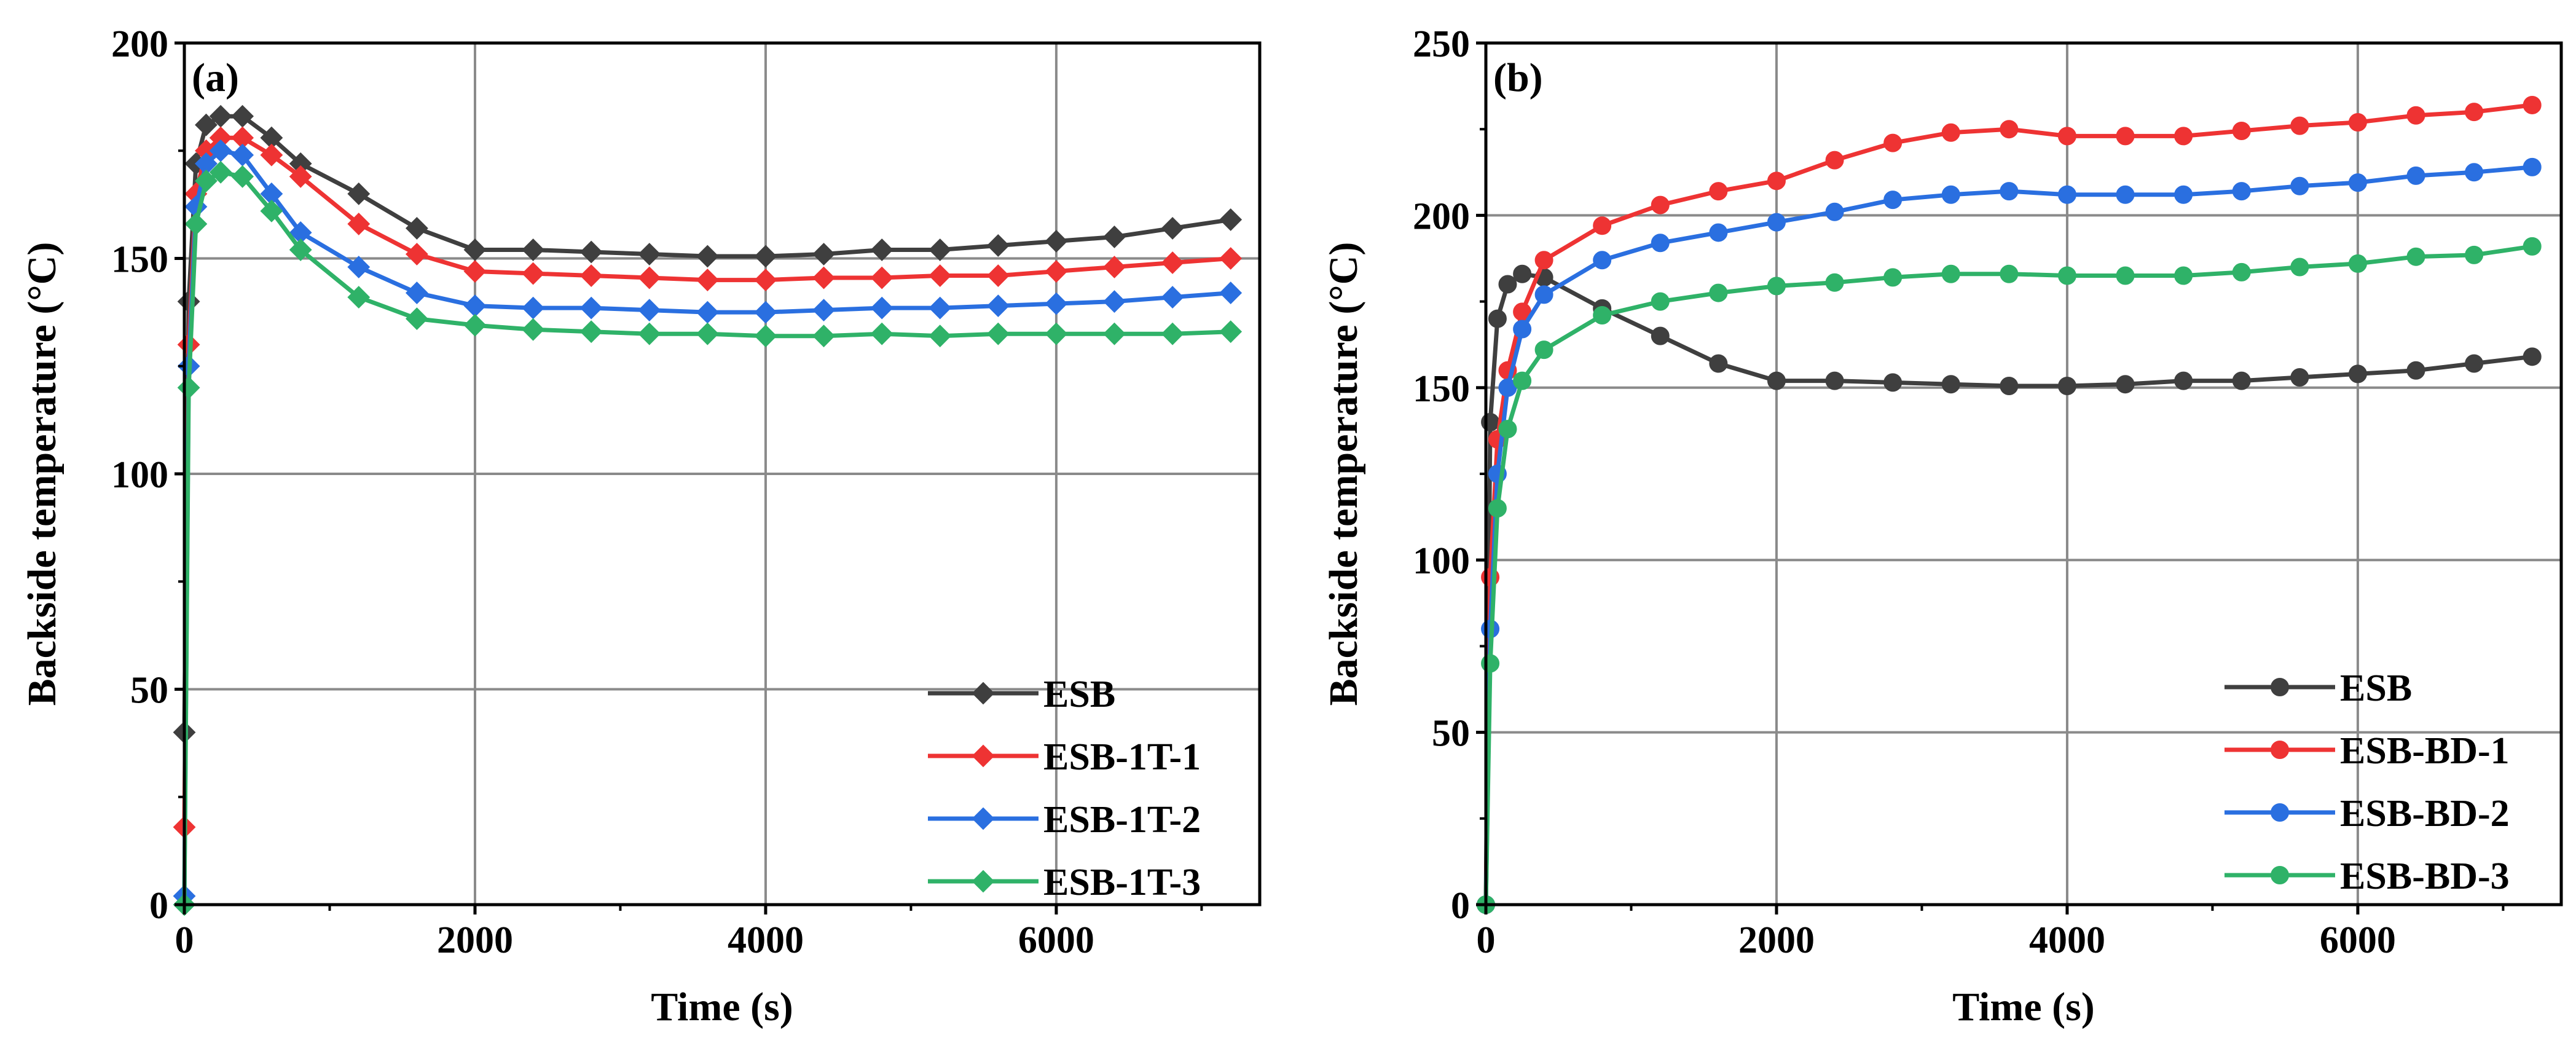  What do you see at coordinates (2425, 751) in the screenshot?
I see `legend-label: ESB-BD-1` at bounding box center [2425, 751].